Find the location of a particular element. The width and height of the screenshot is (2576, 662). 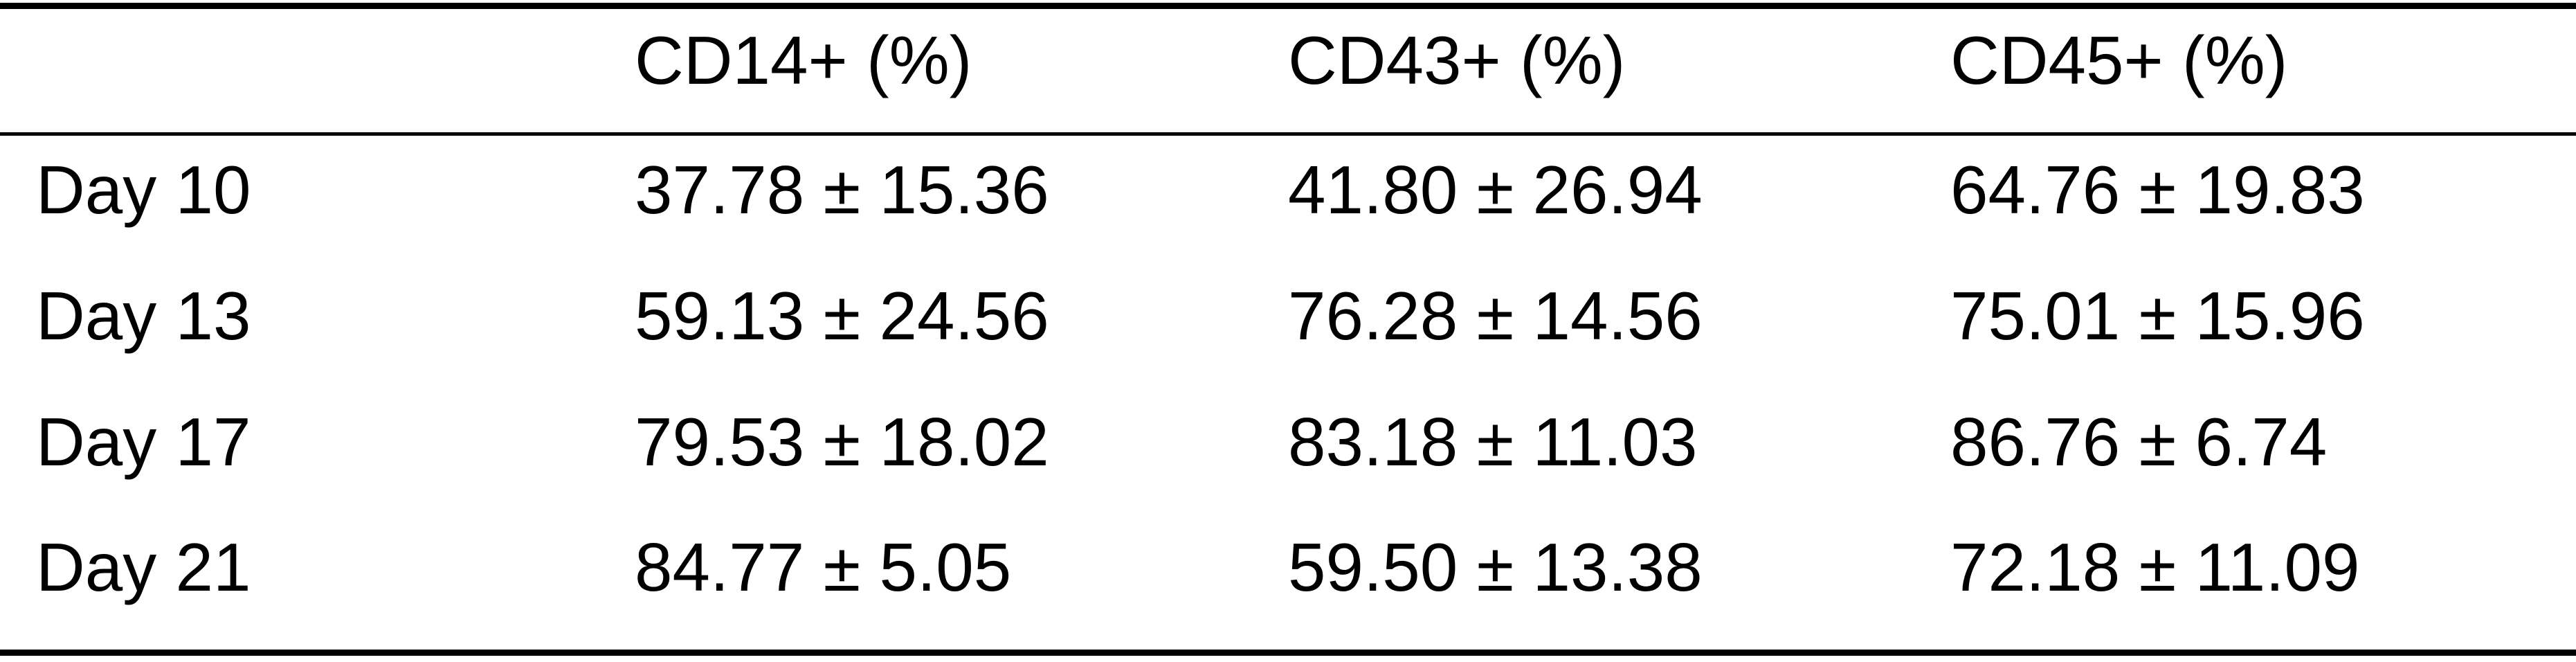

header-cell-cd43: CD43+ (%) is located at coordinates (1457, 60).